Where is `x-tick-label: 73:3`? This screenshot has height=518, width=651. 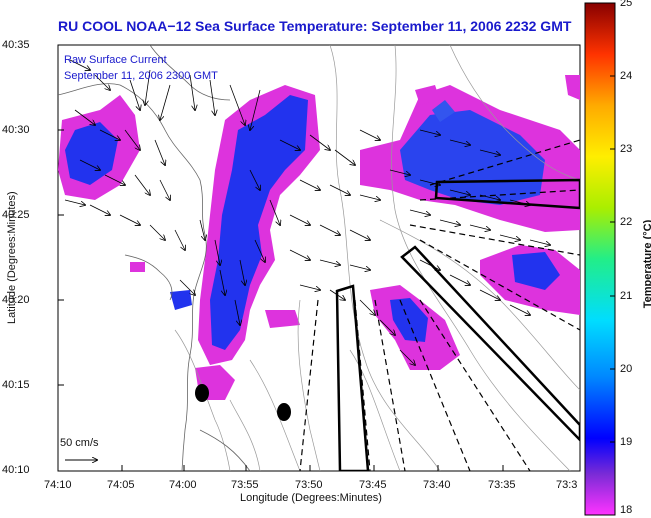
x-tick-label: 73:3 is located at coordinates (567, 485).